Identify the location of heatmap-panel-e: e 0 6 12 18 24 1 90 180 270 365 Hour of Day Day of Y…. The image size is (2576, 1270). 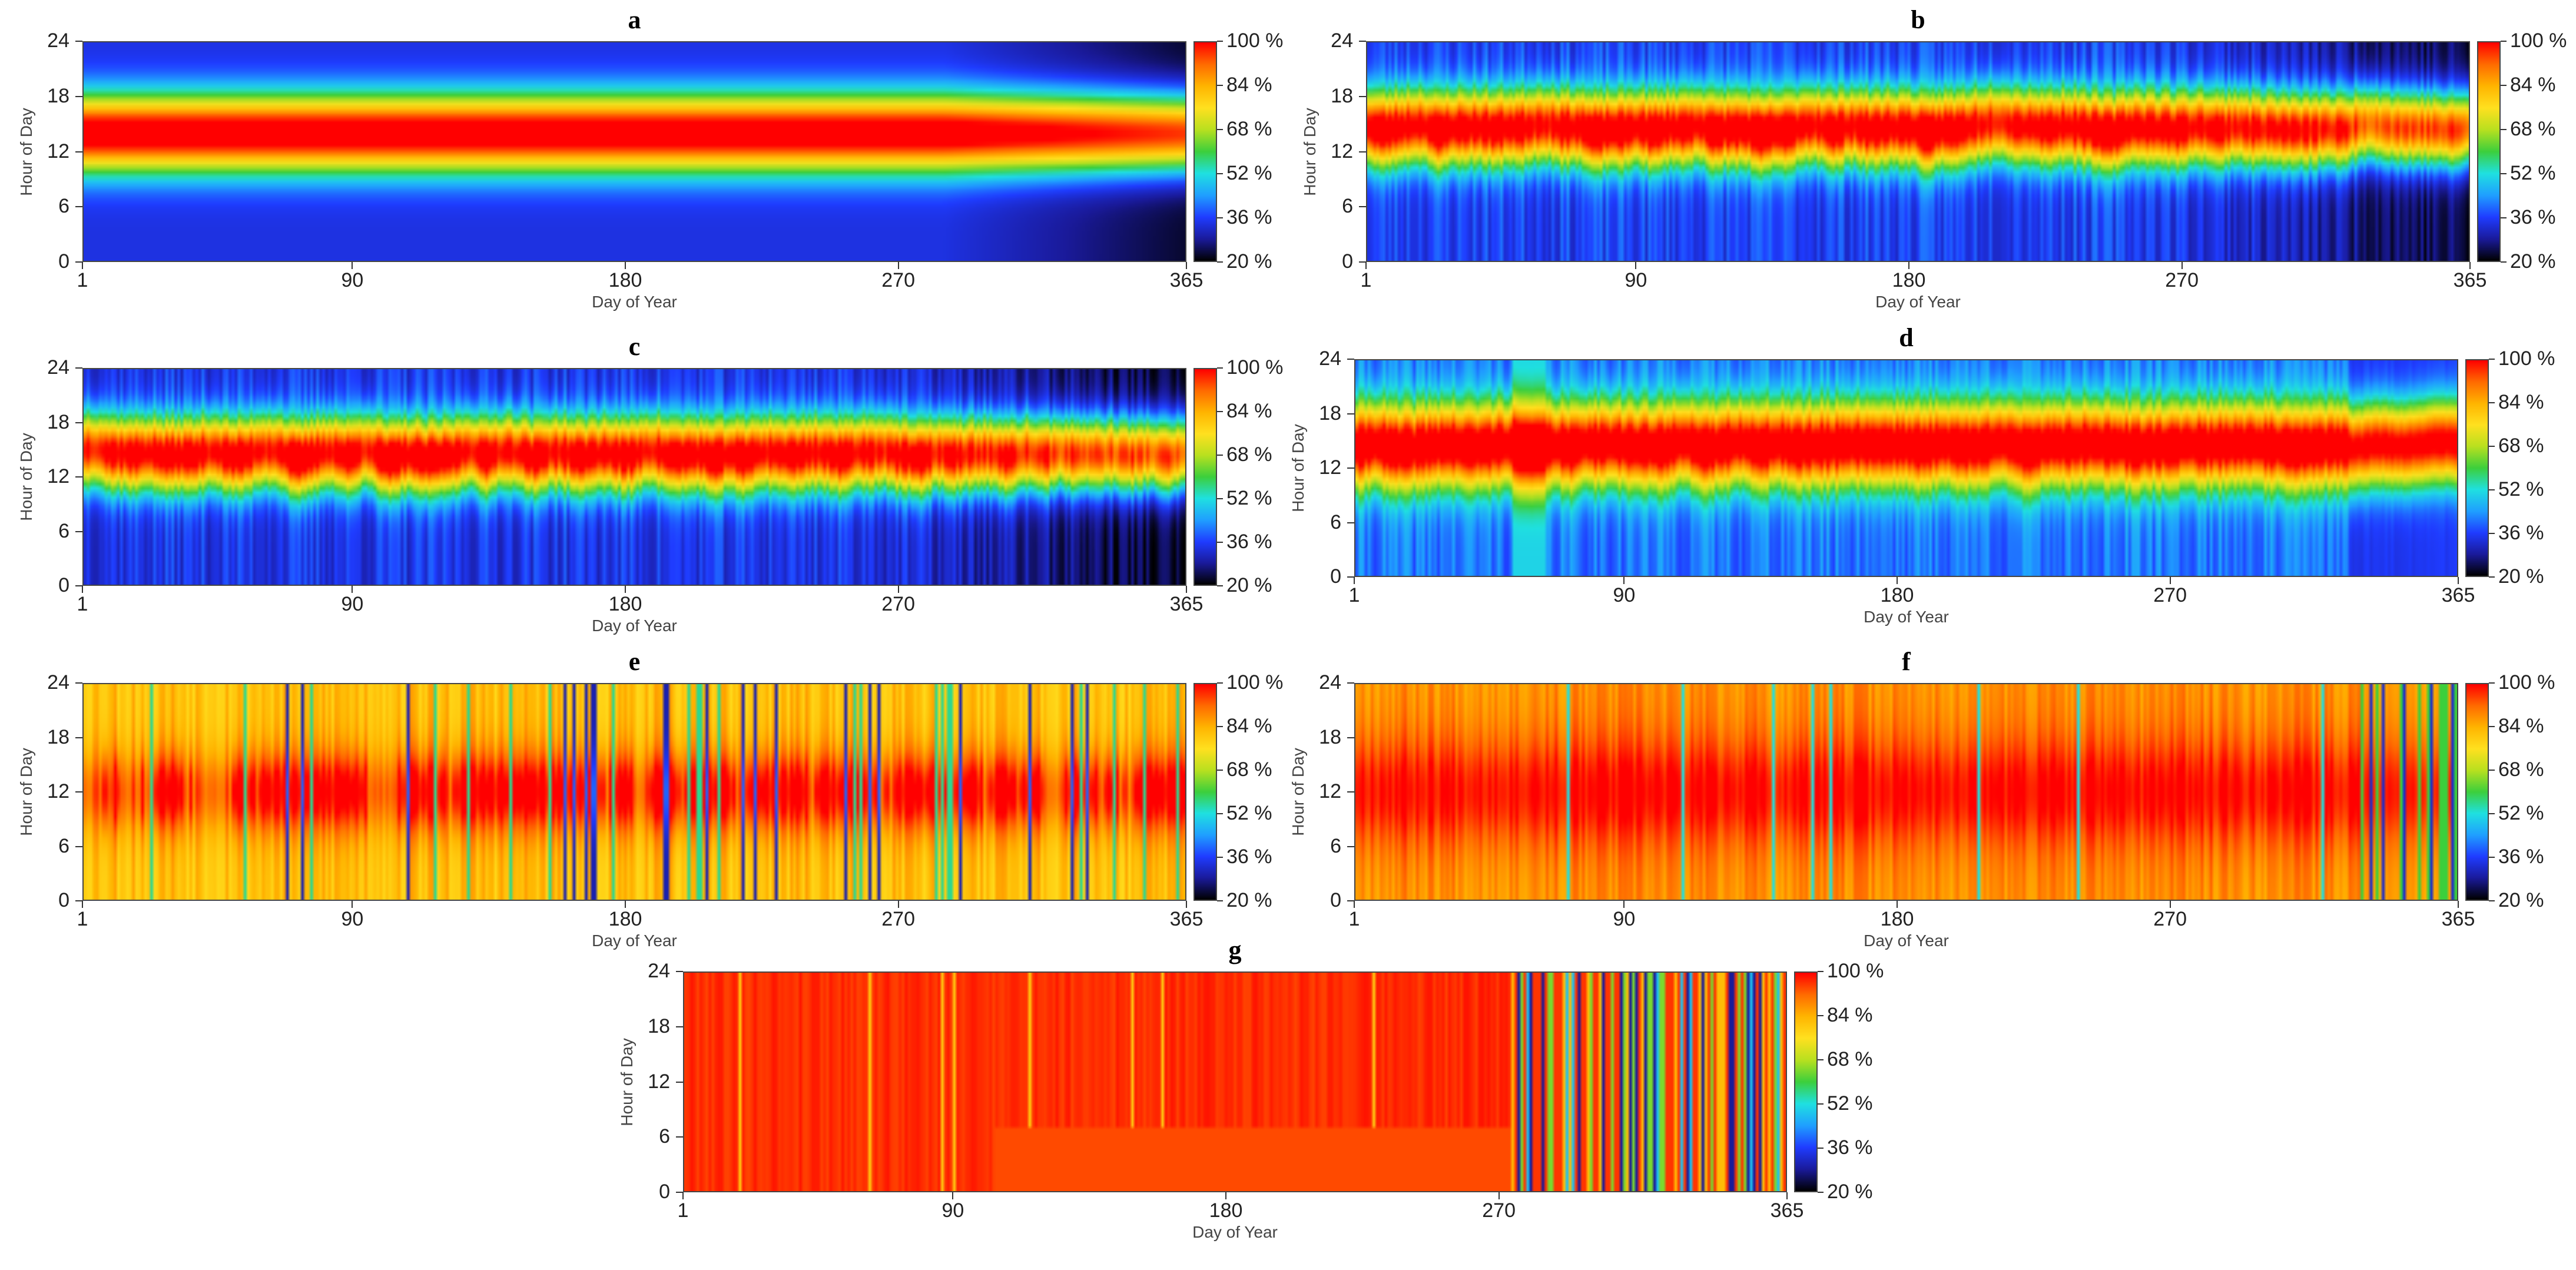
(670, 804).